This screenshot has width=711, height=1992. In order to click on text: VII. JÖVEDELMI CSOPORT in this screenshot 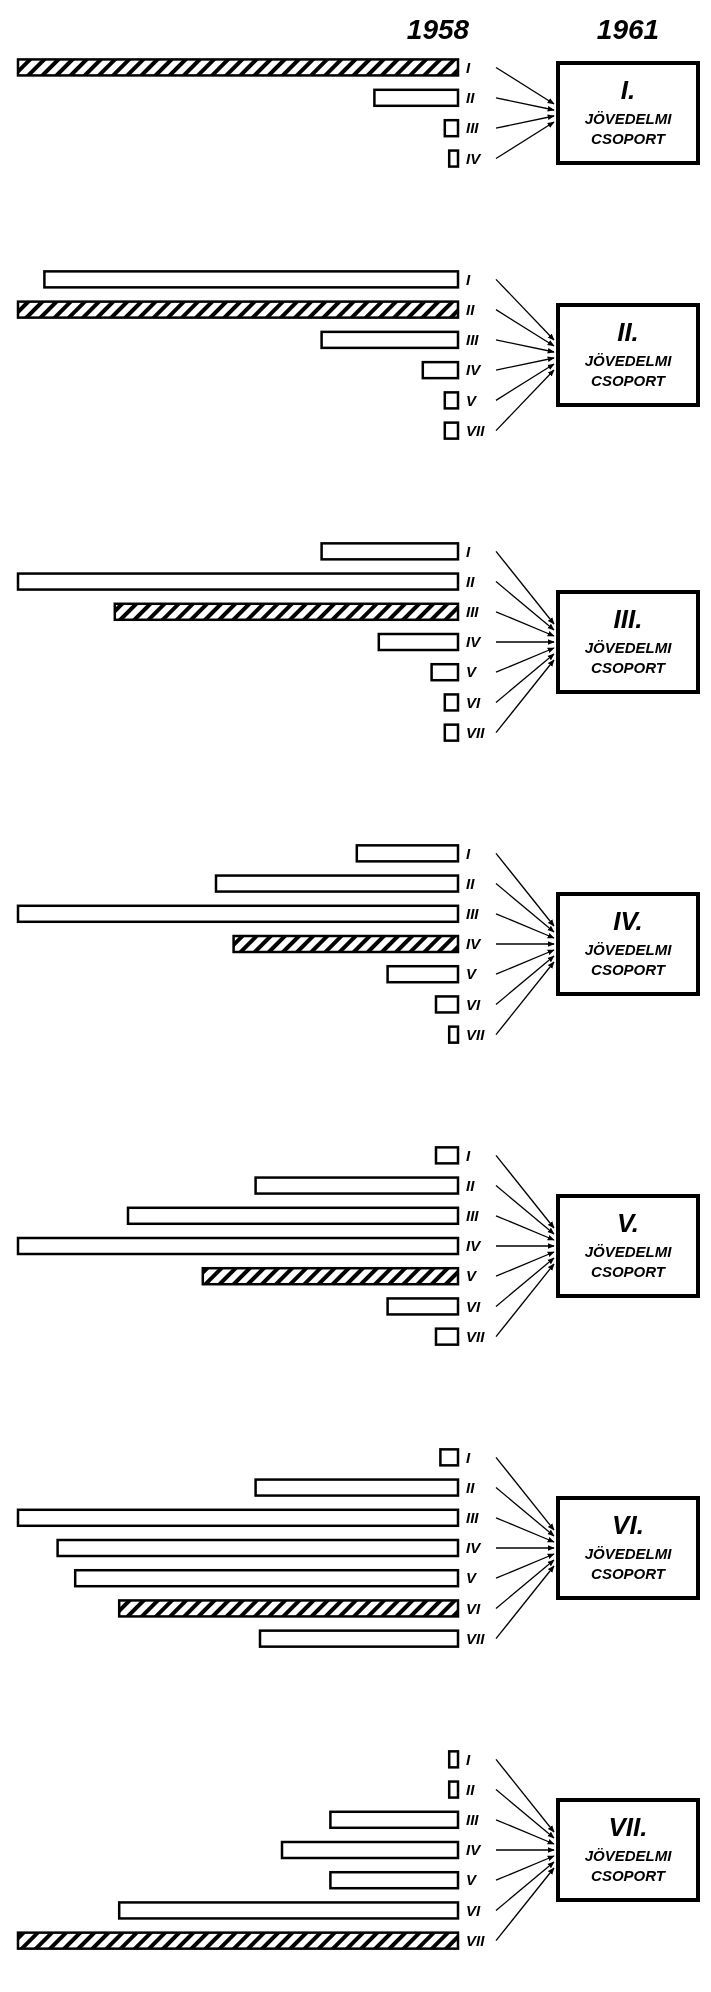, I will do `click(628, 1848)`.